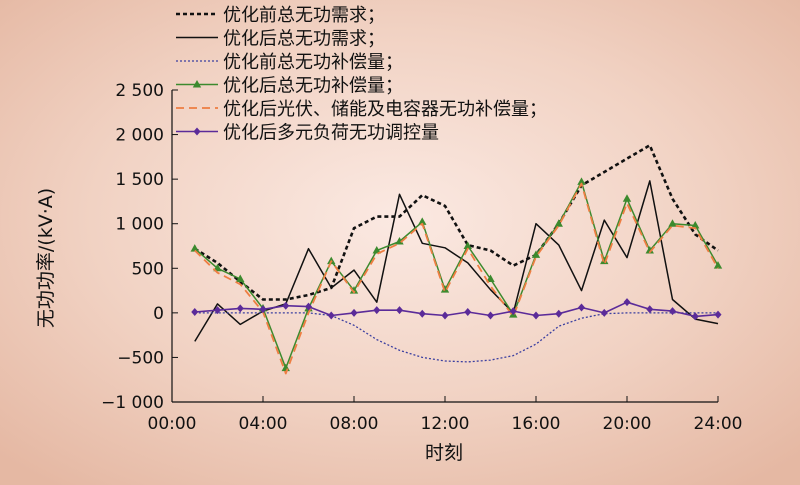 The image size is (800, 485). What do you see at coordinates (139, 180) in the screenshot?
I see `y-tick-label: 1 500` at bounding box center [139, 180].